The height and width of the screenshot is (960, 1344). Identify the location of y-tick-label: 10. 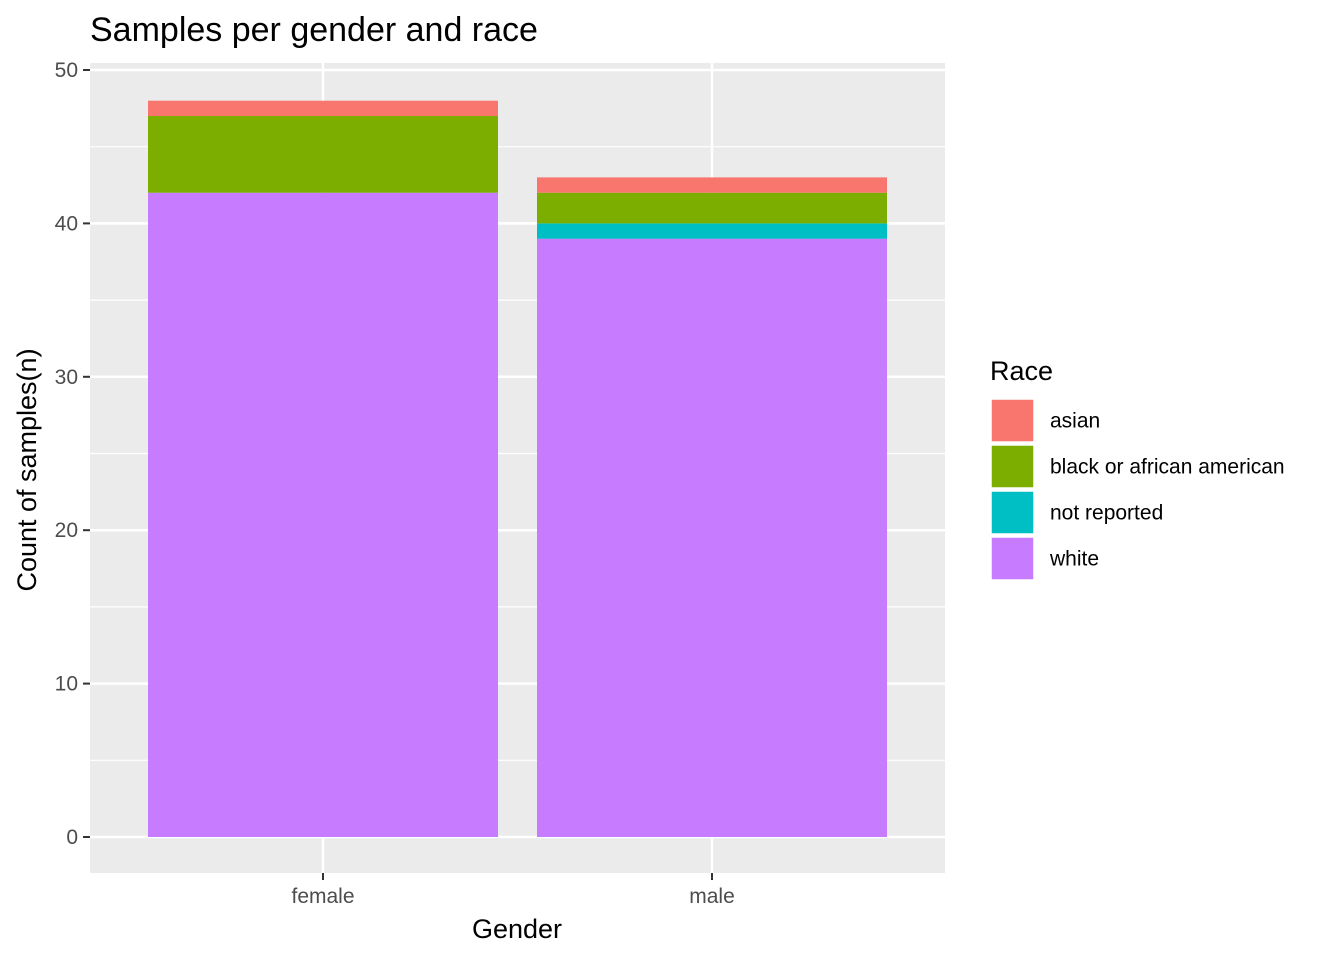
(66, 684).